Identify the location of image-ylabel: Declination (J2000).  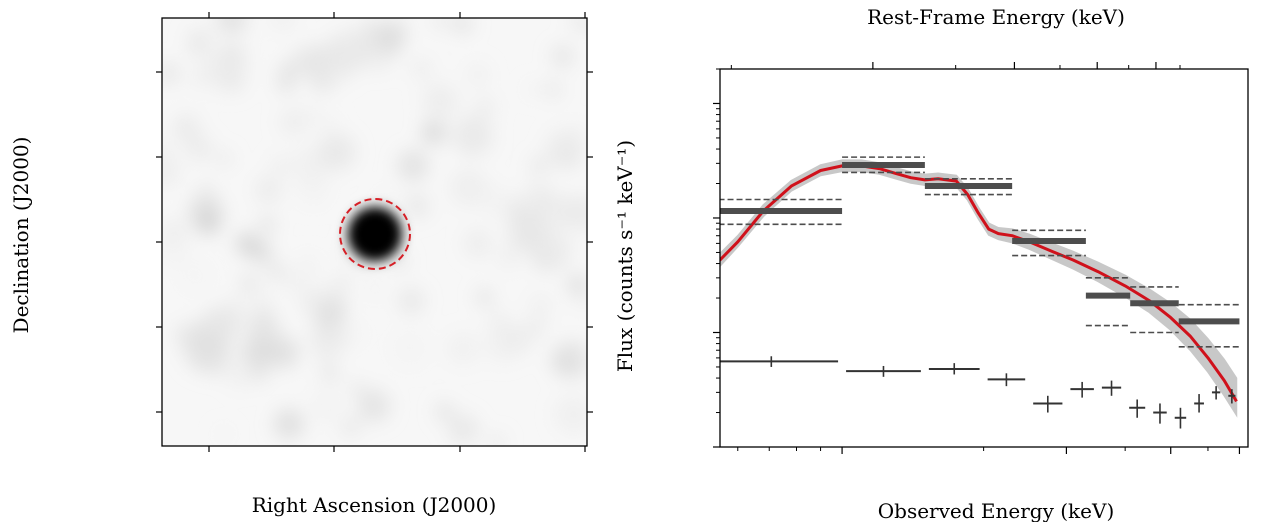
(21, 235).